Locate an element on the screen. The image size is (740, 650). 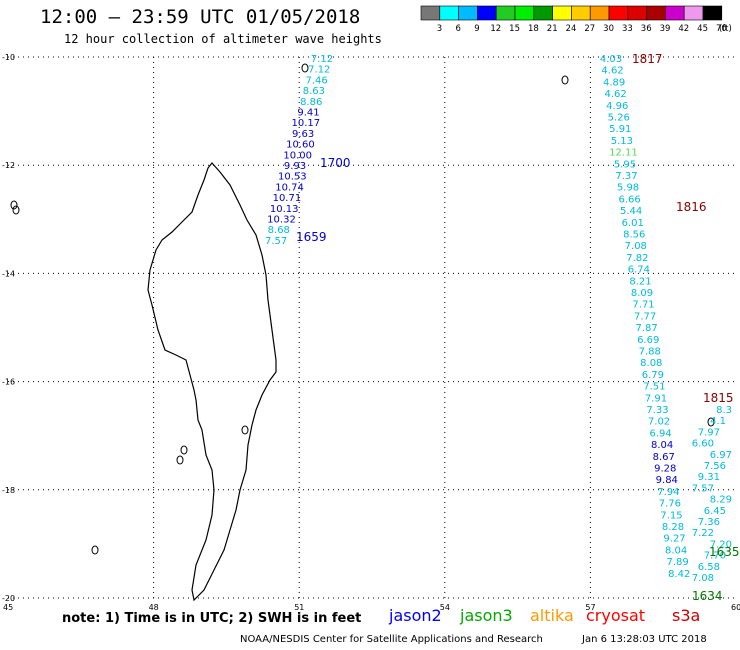
colorbar-label: 3 is located at coordinates (439, 29).